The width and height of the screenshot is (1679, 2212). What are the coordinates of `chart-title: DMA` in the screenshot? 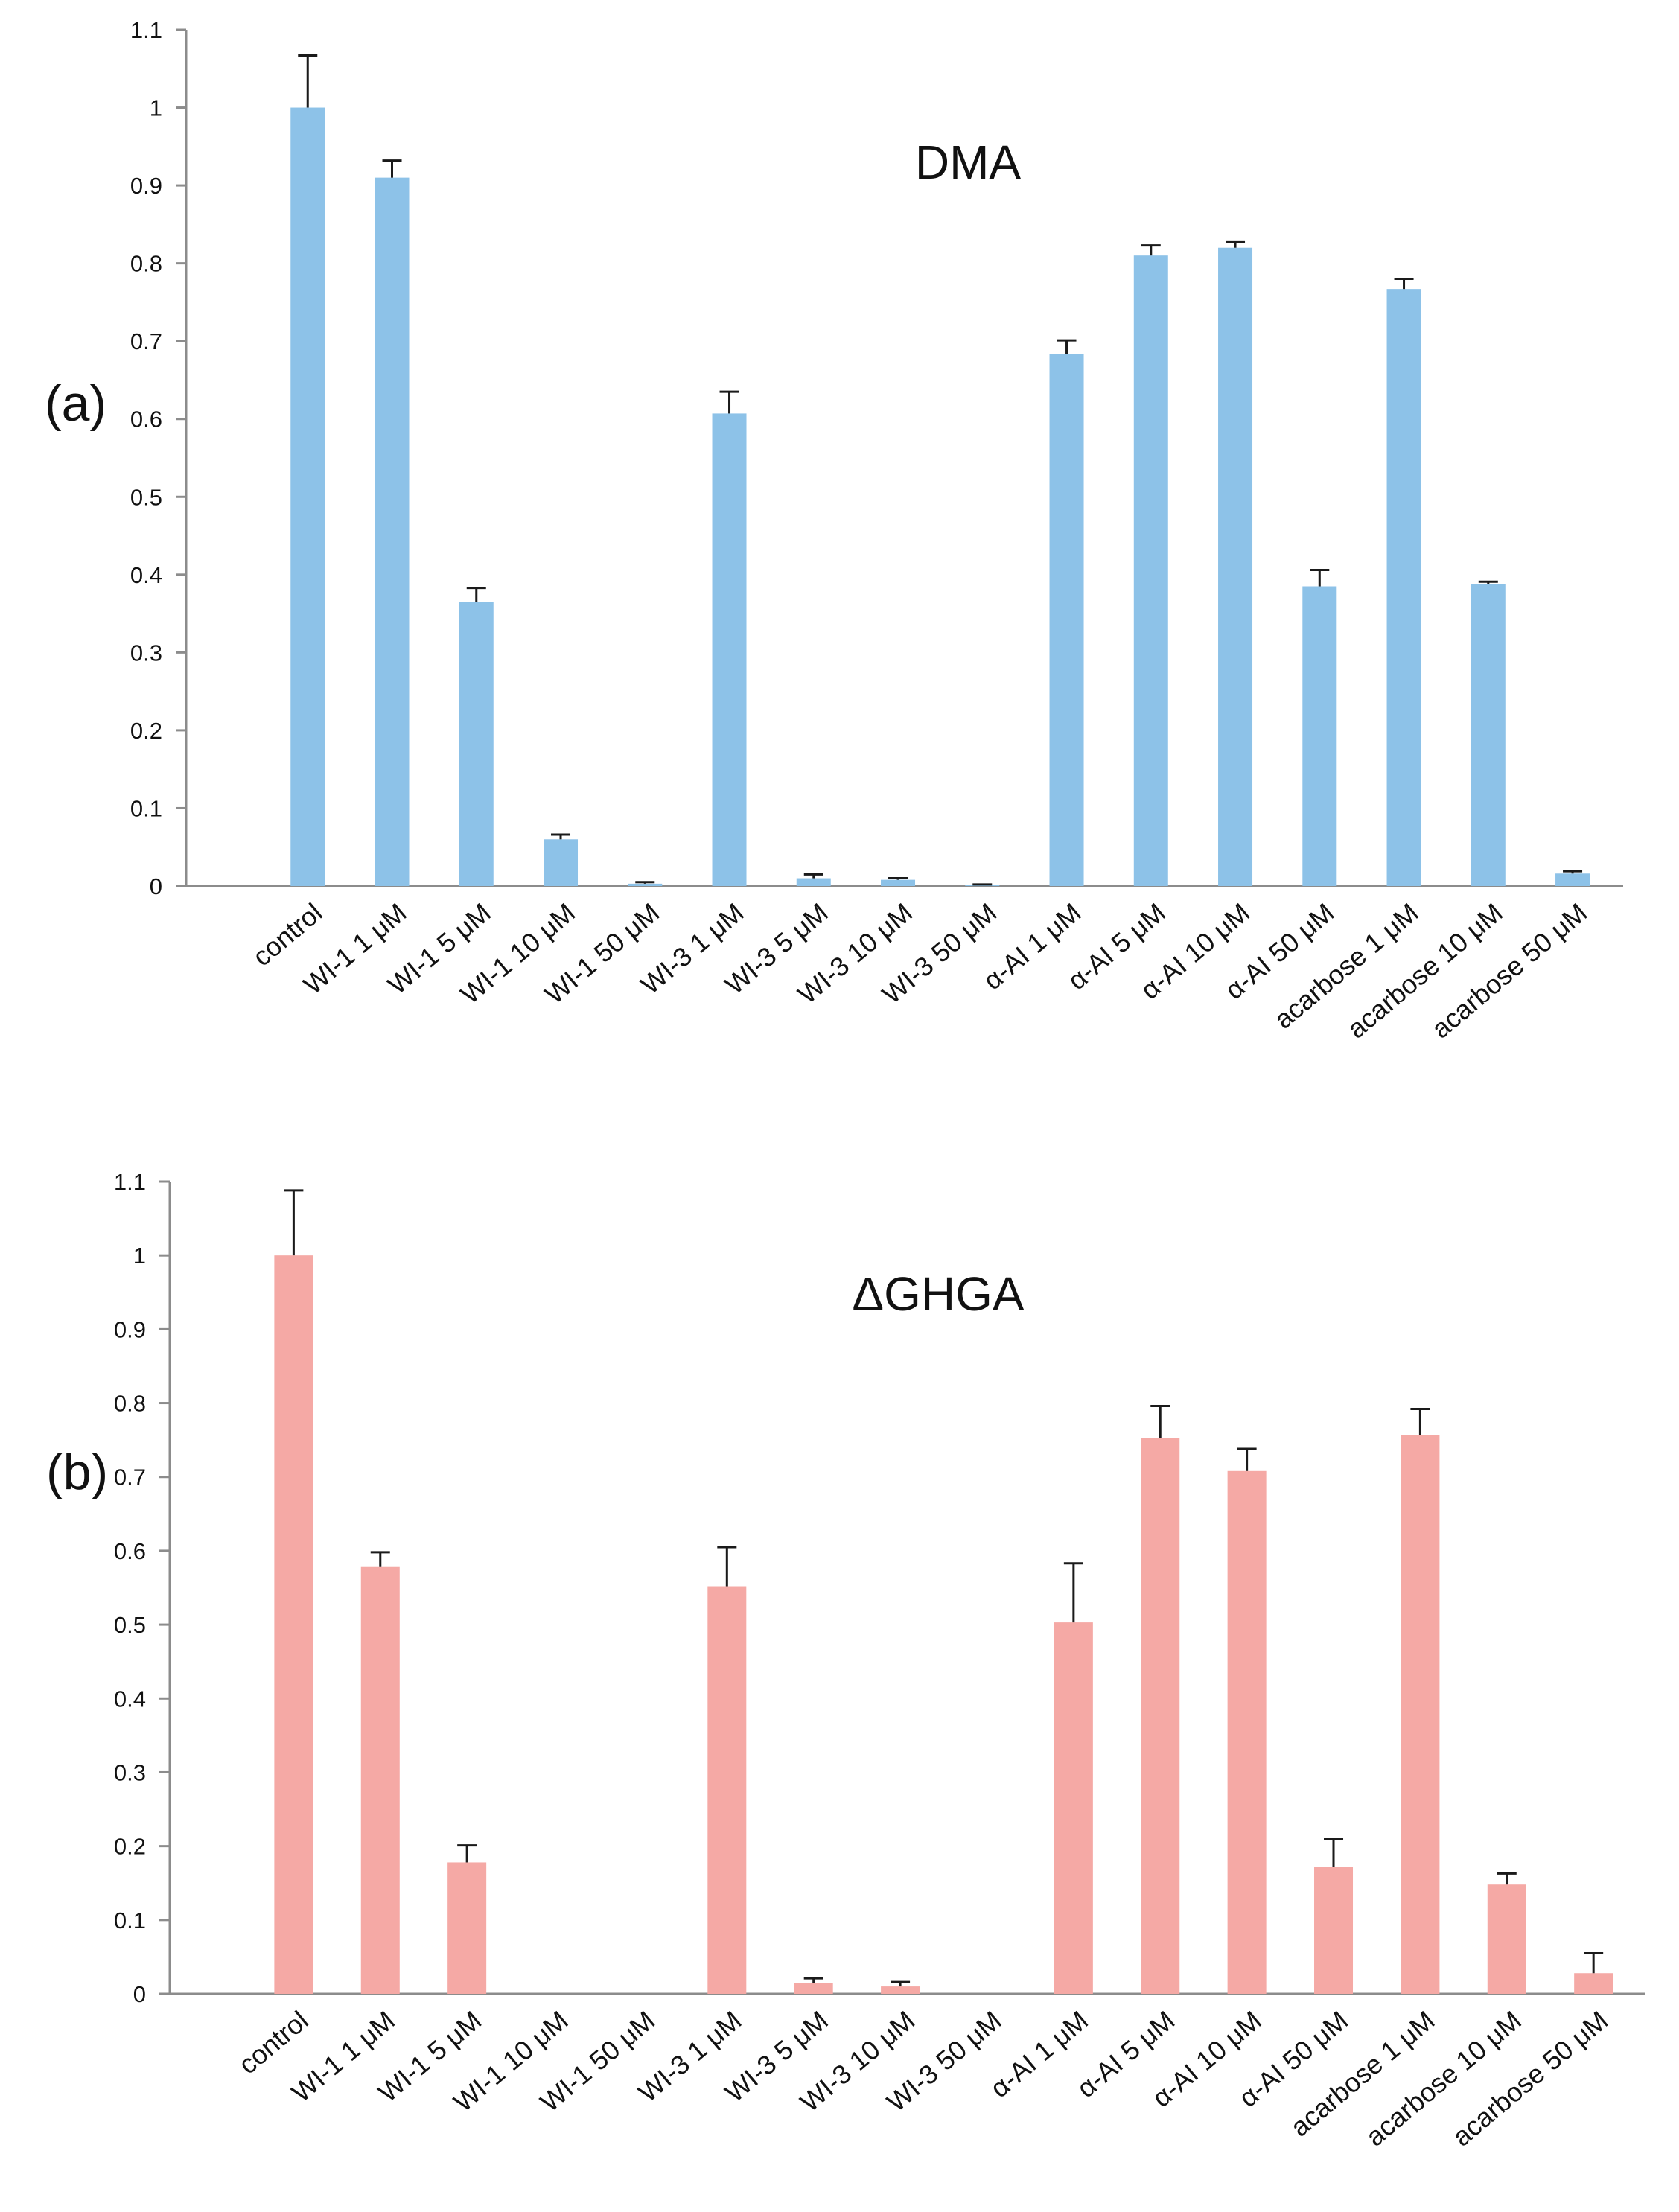 It's located at (968, 163).